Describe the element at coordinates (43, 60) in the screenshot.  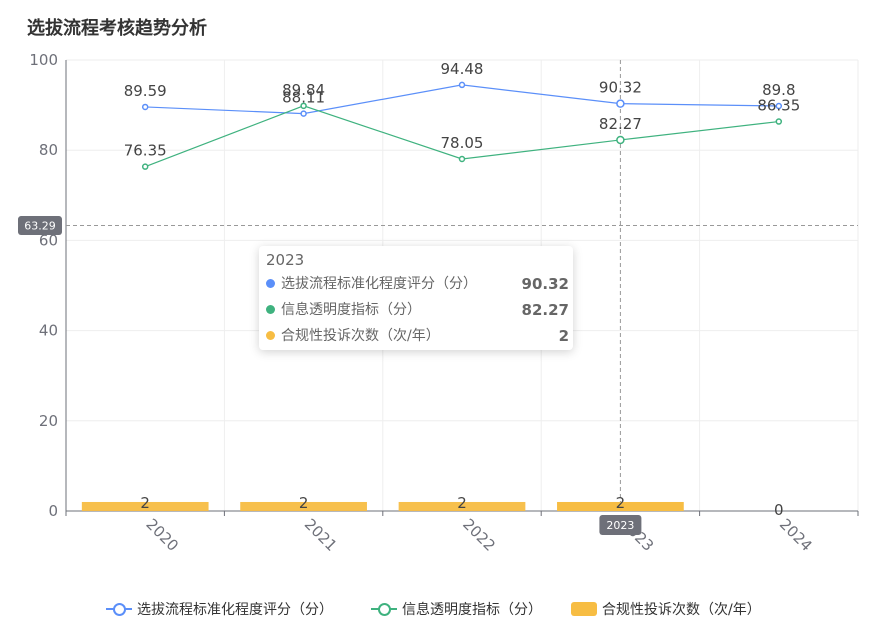
I see `y-tick-label: 100` at that location.